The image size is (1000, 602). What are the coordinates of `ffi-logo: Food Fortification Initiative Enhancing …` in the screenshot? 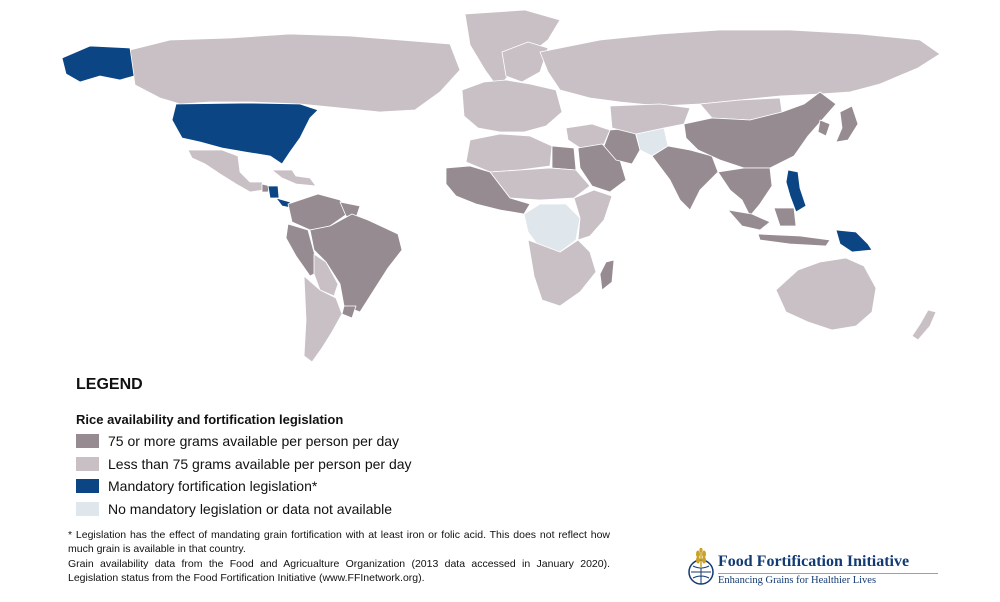 It's located at (821, 568).